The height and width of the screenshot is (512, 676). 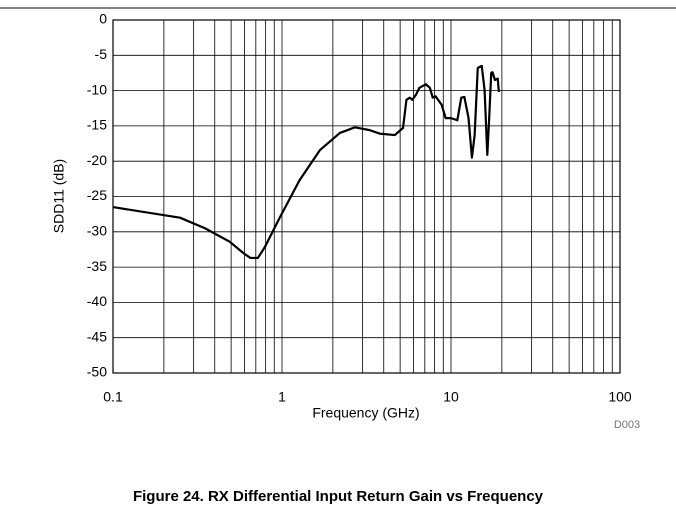 What do you see at coordinates (97, 372) in the screenshot?
I see `y-tick-label: -50` at bounding box center [97, 372].